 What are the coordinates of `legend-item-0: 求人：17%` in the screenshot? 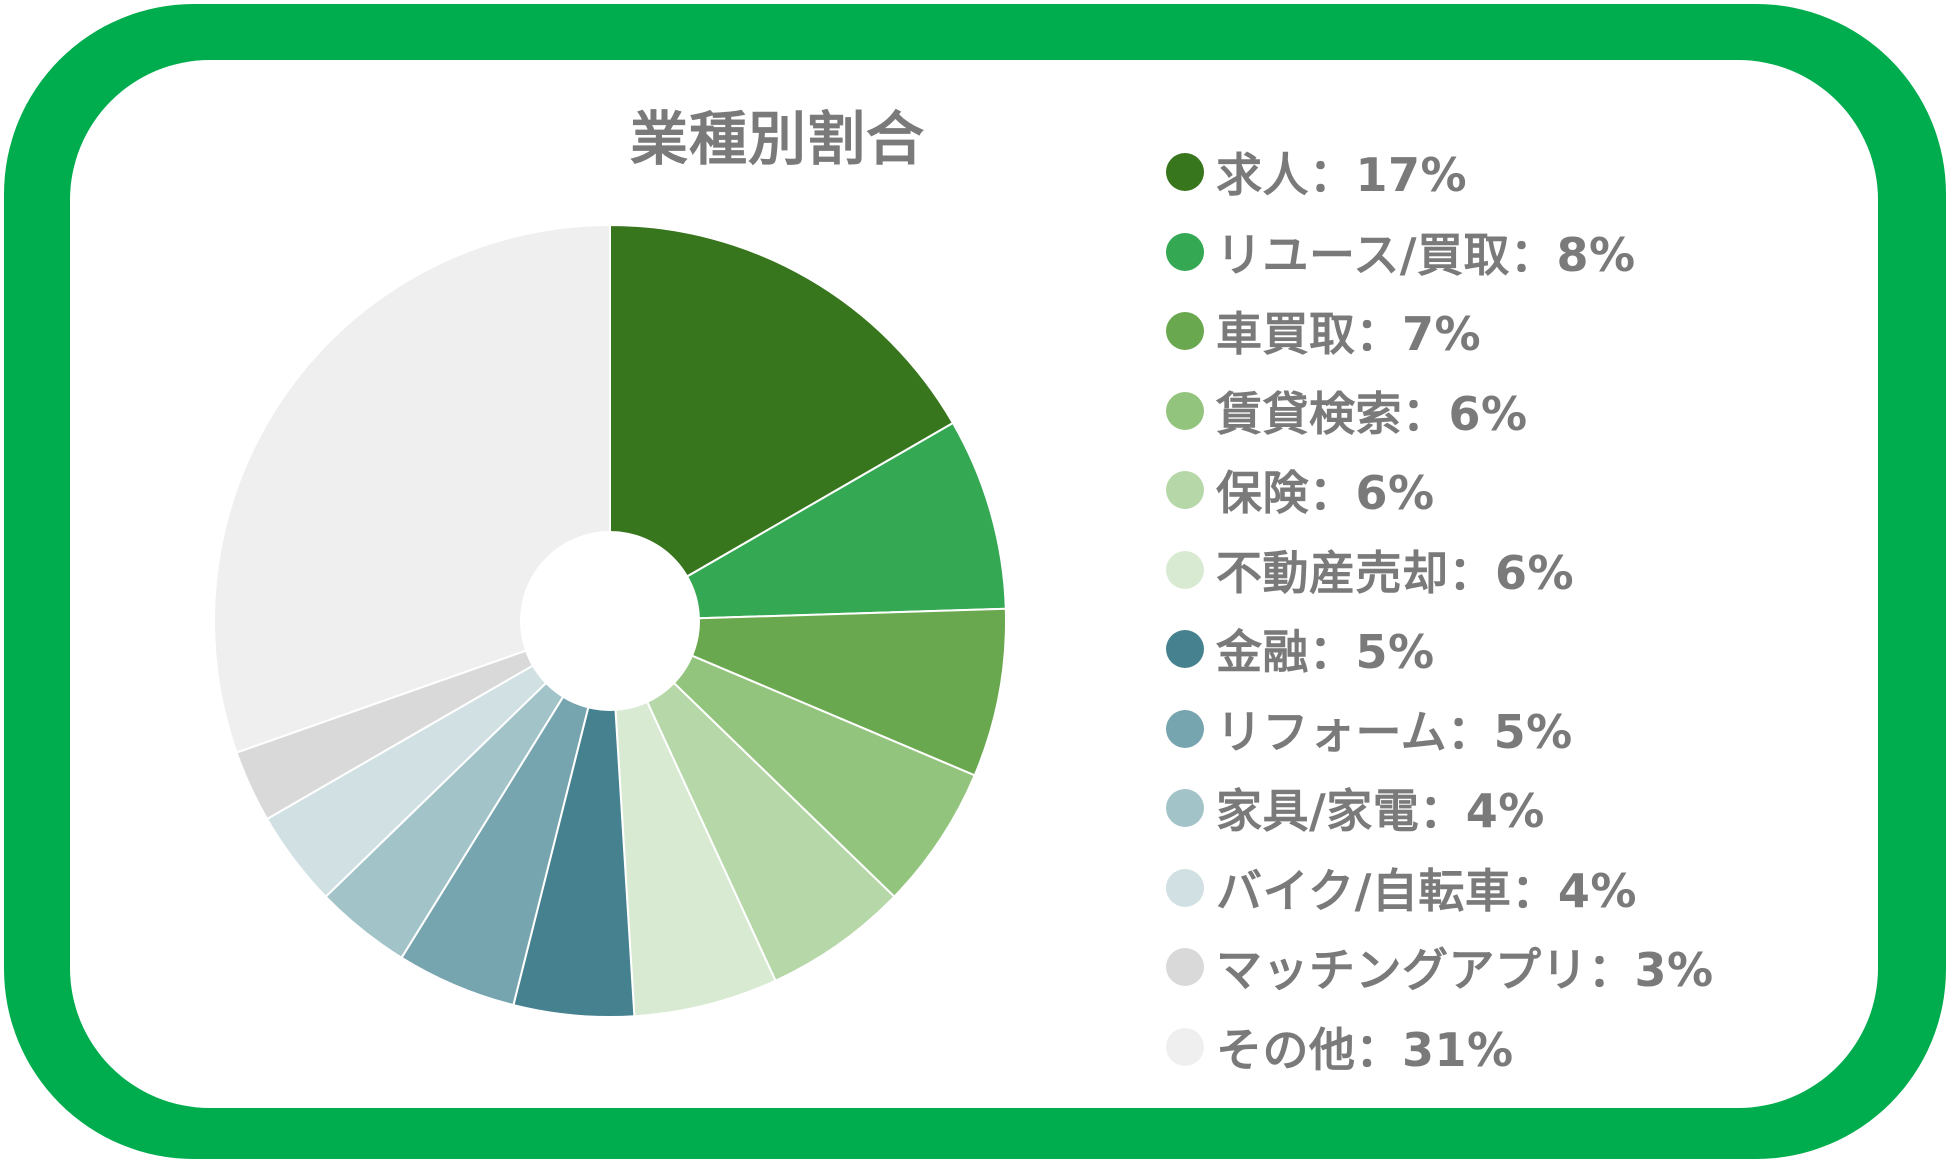 It's located at (1316, 172).